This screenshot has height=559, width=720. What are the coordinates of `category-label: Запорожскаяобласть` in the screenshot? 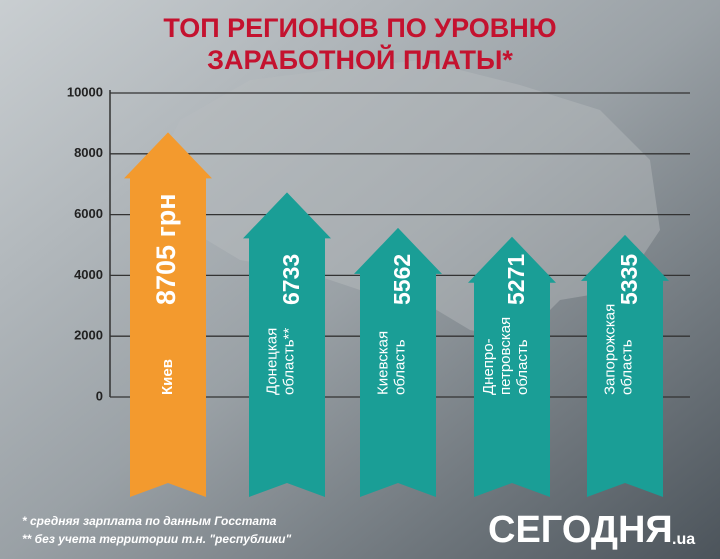 It's located at (618, 349).